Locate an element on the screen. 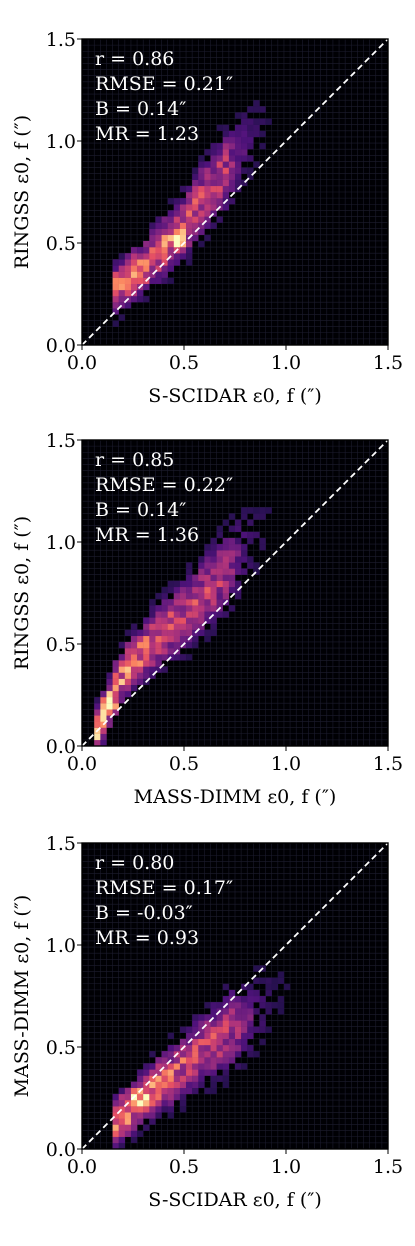 Image resolution: width=415 pixels, height=1246 pixels. x-tick-label: 1.5 is located at coordinates (388, 363).